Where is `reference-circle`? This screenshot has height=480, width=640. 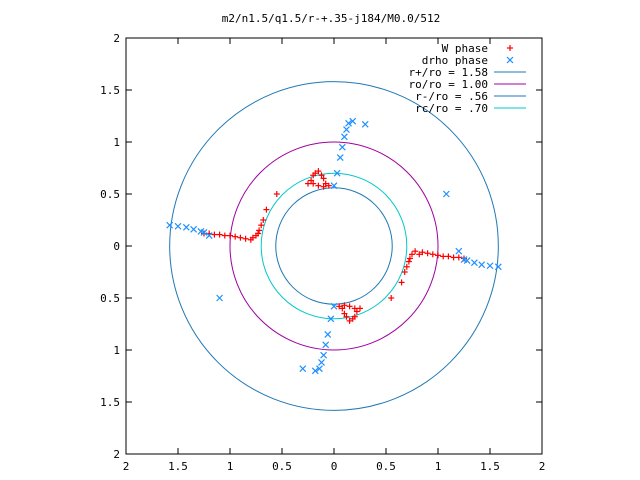
reference-circle is located at coordinates (334, 246).